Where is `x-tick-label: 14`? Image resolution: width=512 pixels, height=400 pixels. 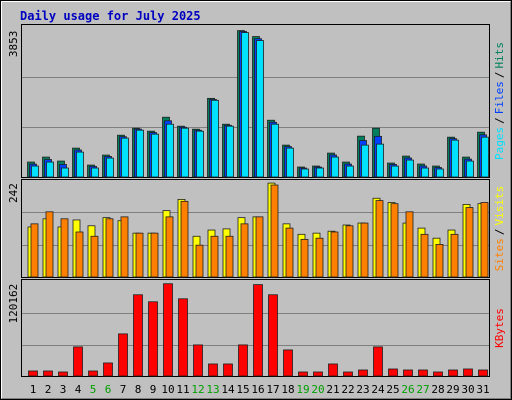
x-tick-label: 14 is located at coordinates (228, 389).